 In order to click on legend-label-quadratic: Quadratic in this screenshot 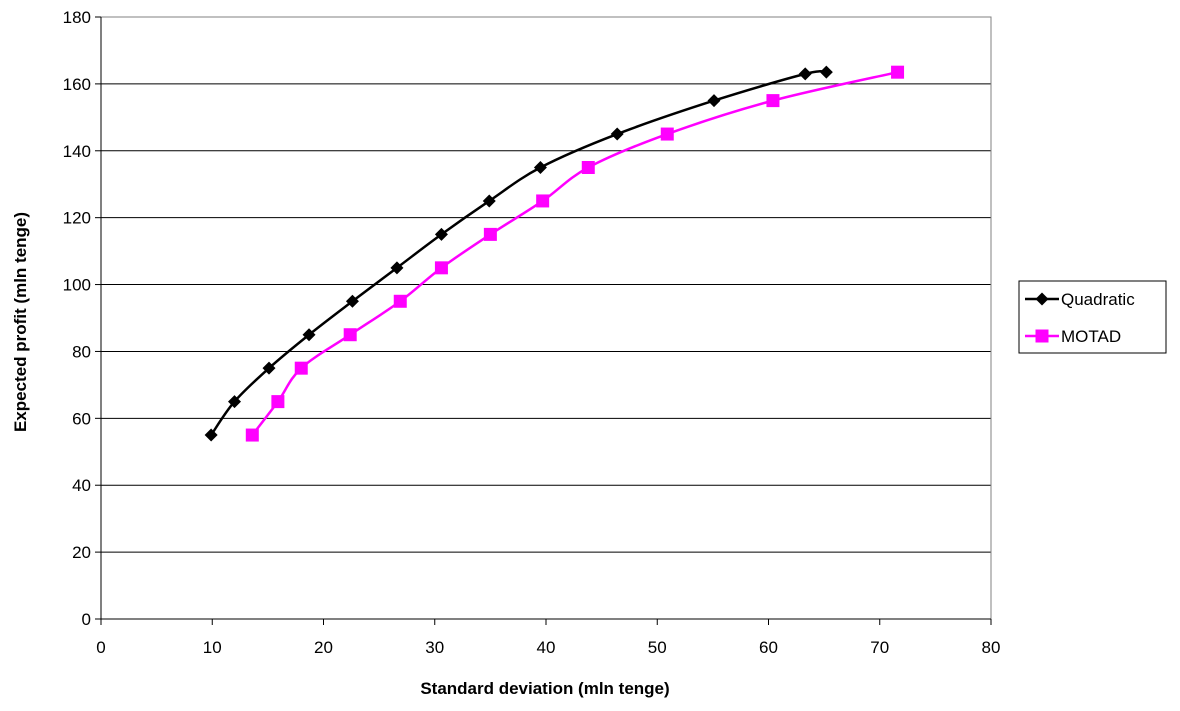, I will do `click(1098, 299)`.